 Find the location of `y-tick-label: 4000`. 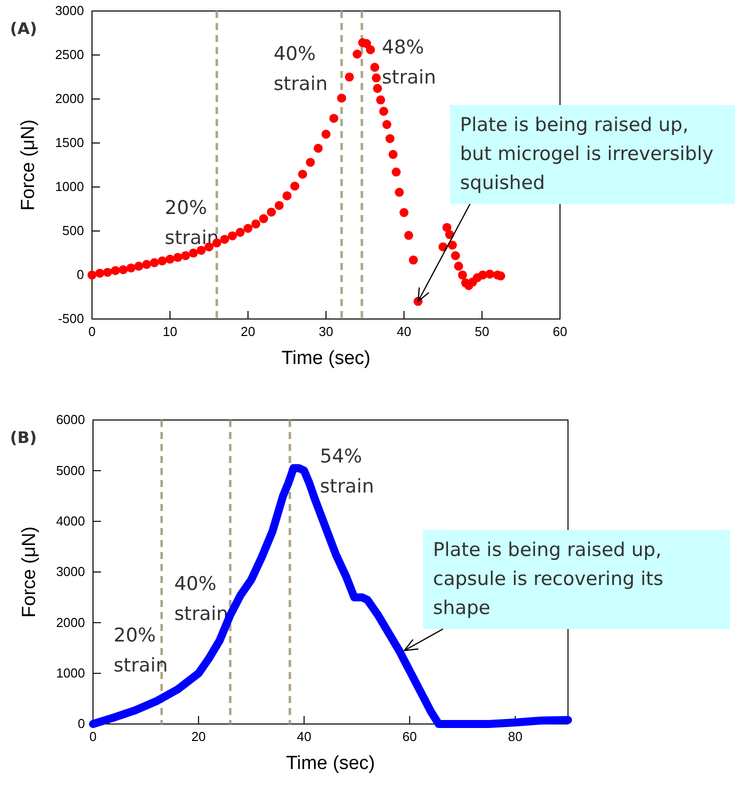

y-tick-label: 4000 is located at coordinates (70, 520).